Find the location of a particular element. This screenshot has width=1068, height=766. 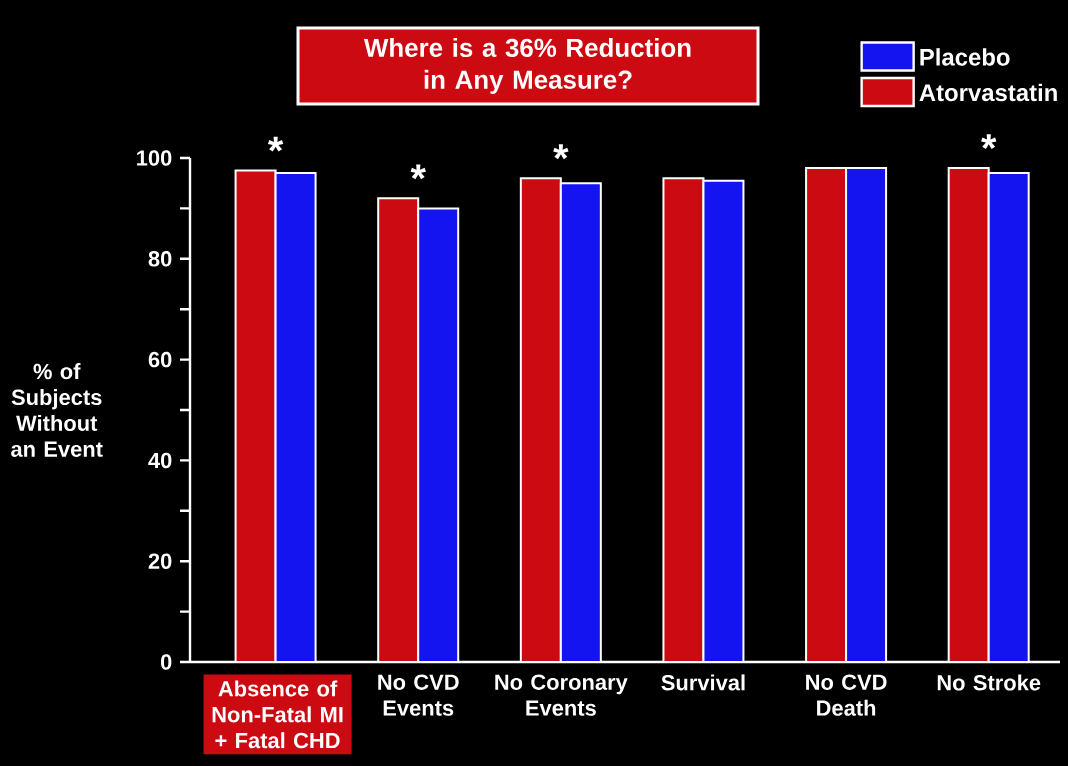

x-tick-label: Survival is located at coordinates (703, 682).